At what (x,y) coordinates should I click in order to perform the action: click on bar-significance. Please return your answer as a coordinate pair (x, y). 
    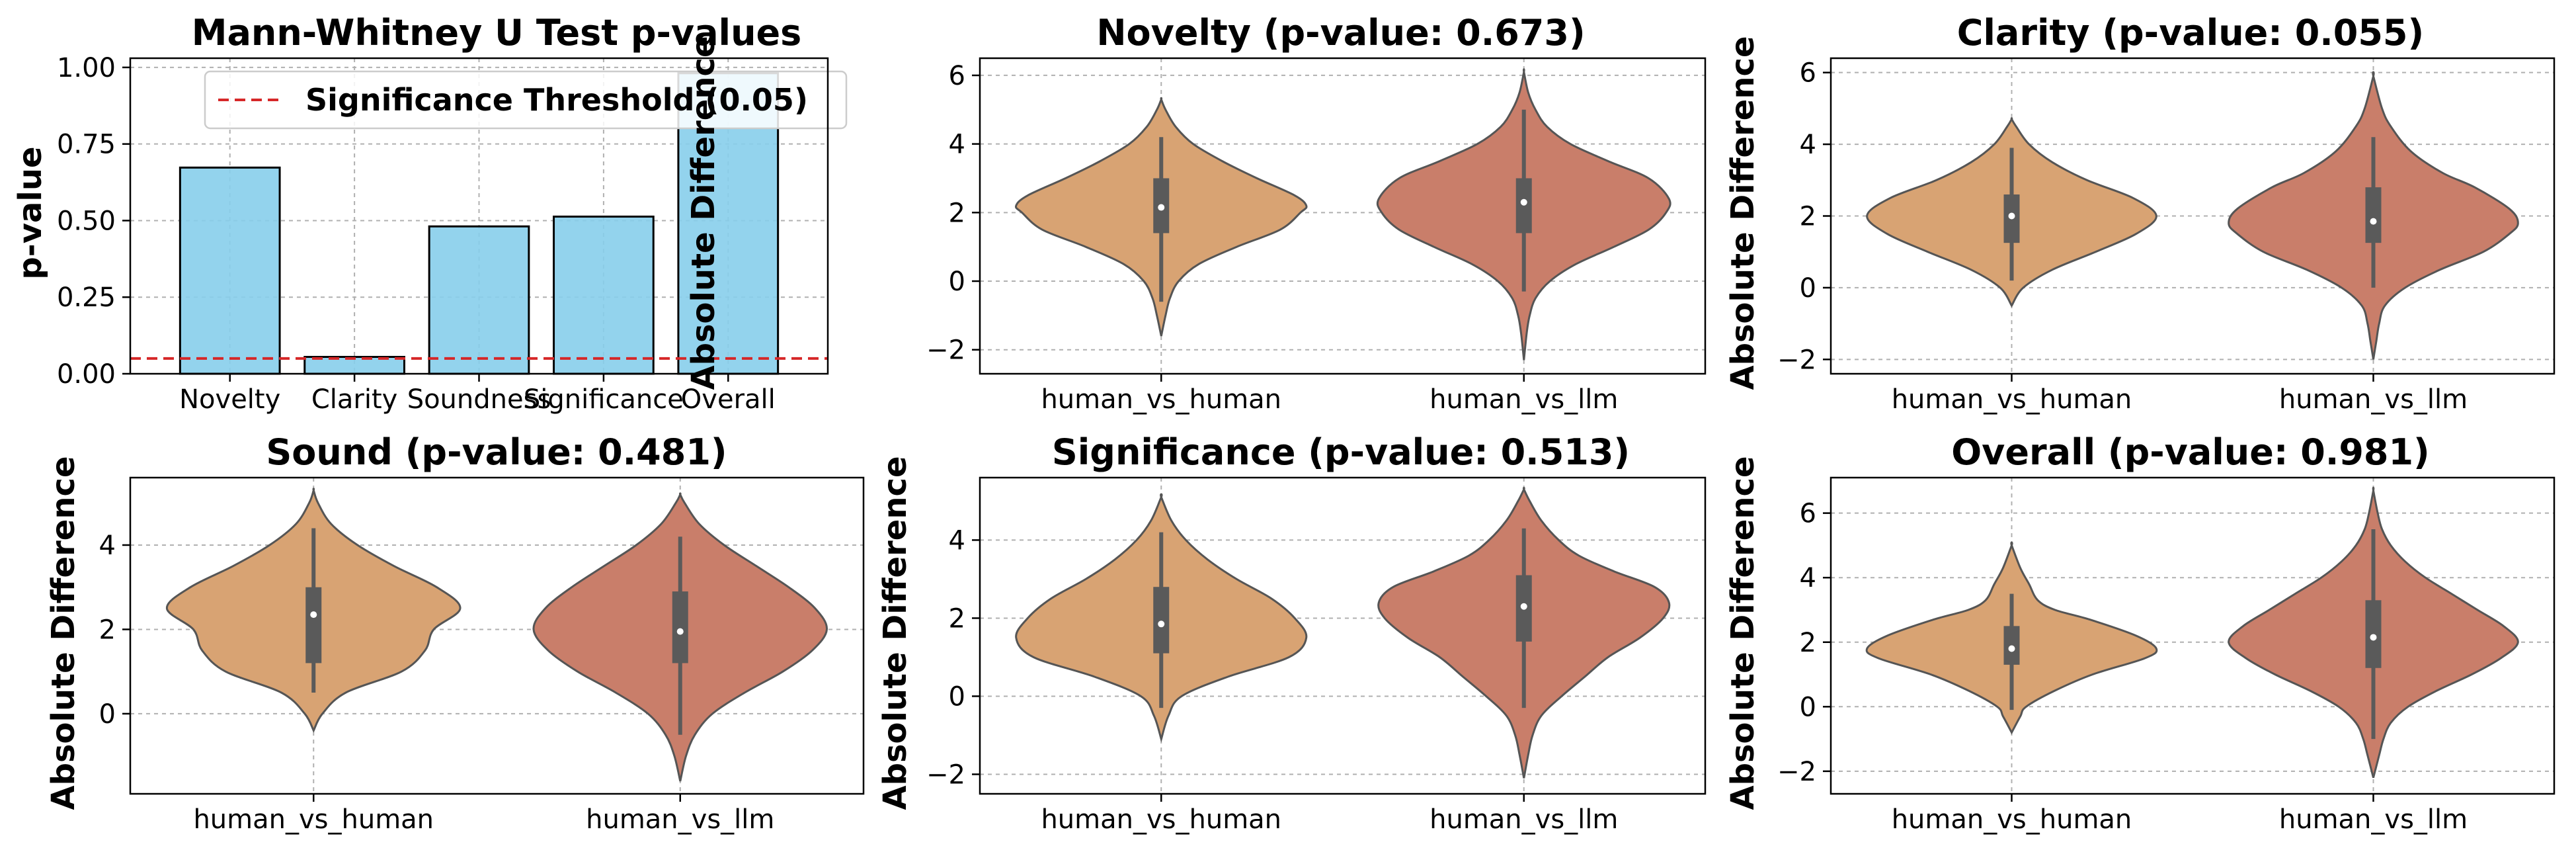
    Looking at the image, I should click on (604, 295).